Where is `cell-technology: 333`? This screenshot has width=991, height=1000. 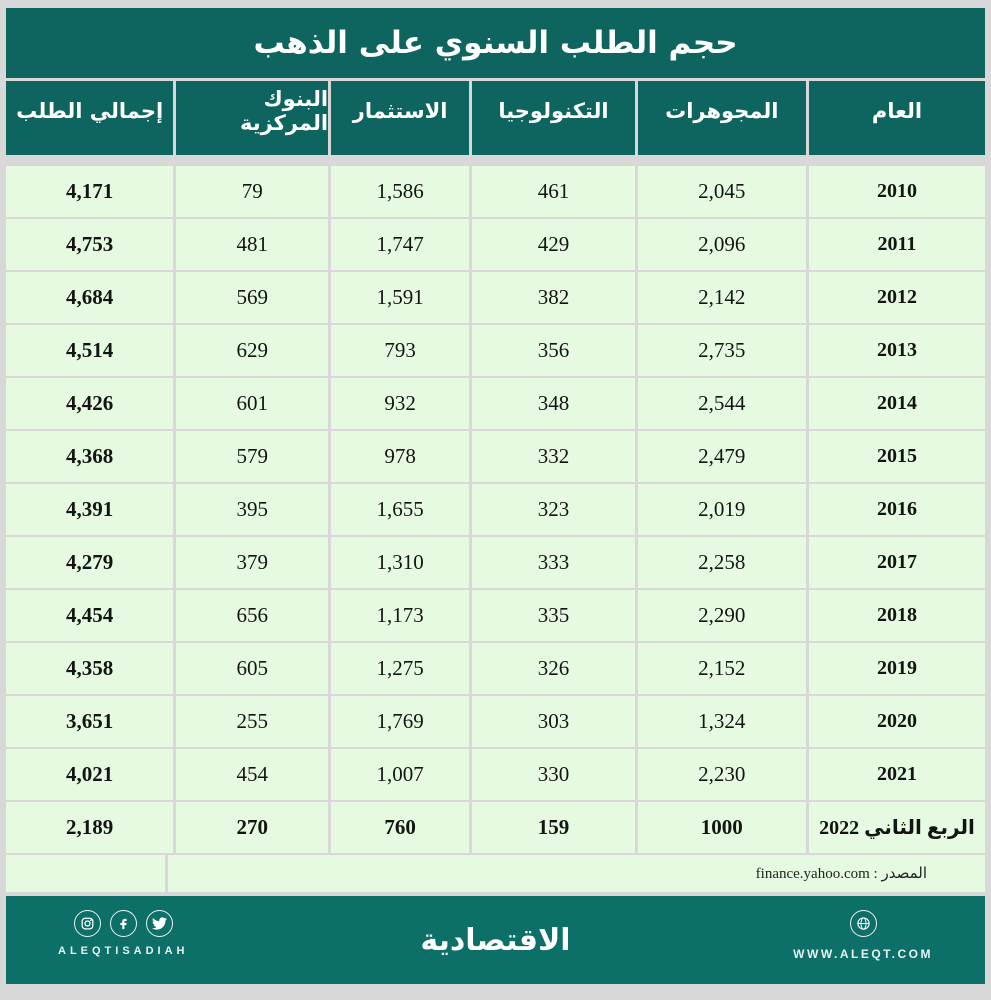 cell-technology: 333 is located at coordinates (553, 562).